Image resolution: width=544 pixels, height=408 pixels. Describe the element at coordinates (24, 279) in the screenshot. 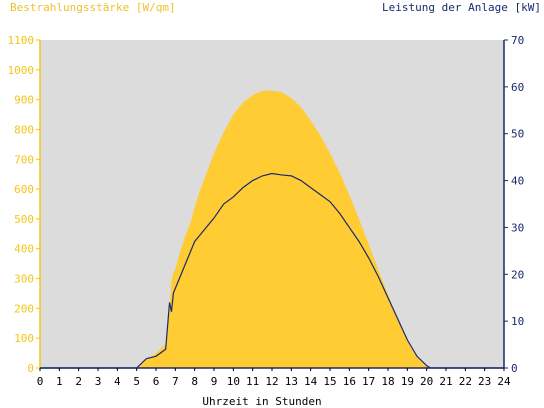

I see `left-tick-label: 300` at that location.